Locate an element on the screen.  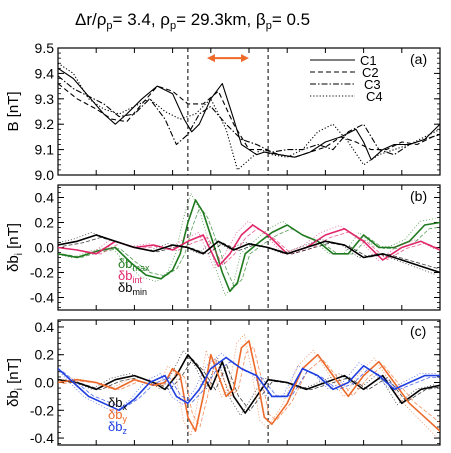
figure-title: Δr/ρp= 3.4, ρp= 29.3km, βp= 0.5 is located at coordinates (192, 21).